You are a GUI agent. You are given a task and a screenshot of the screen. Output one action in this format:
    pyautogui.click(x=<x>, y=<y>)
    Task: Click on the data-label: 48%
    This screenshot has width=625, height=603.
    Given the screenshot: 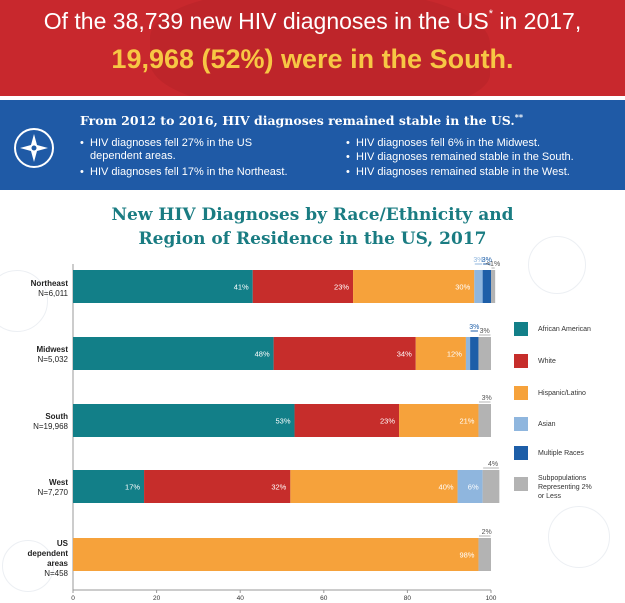 What is the action you would take?
    pyautogui.click(x=262, y=354)
    